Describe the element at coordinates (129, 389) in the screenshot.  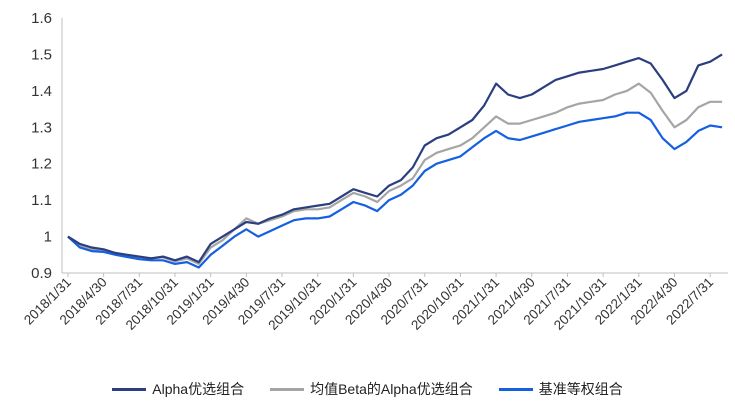
I see `legend-swatch-alpha` at that location.